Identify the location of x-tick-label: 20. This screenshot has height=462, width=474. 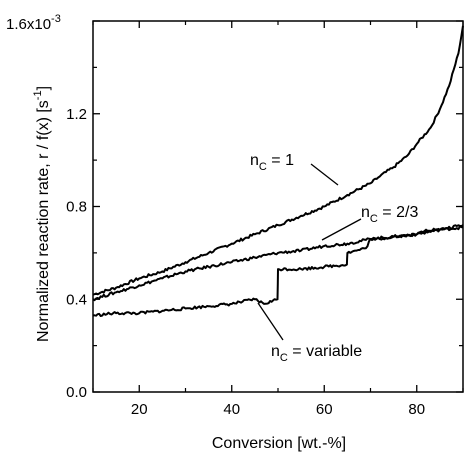
(139, 409).